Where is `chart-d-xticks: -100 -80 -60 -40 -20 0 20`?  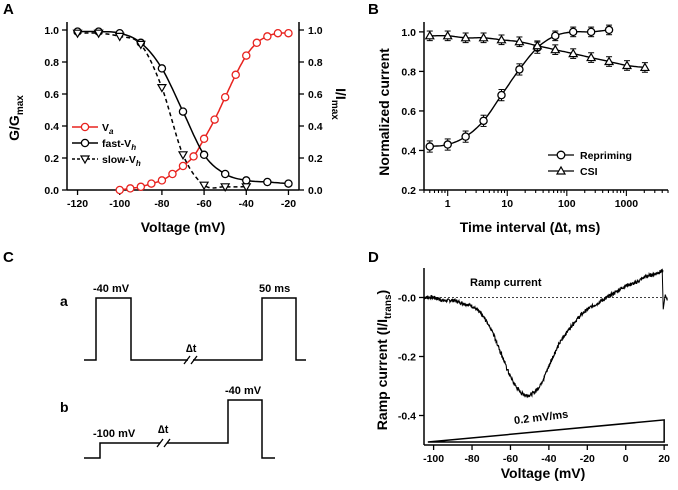 chart-d-xticks: -100 -80 -60 -40 -20 0 20 is located at coordinates (546, 455).